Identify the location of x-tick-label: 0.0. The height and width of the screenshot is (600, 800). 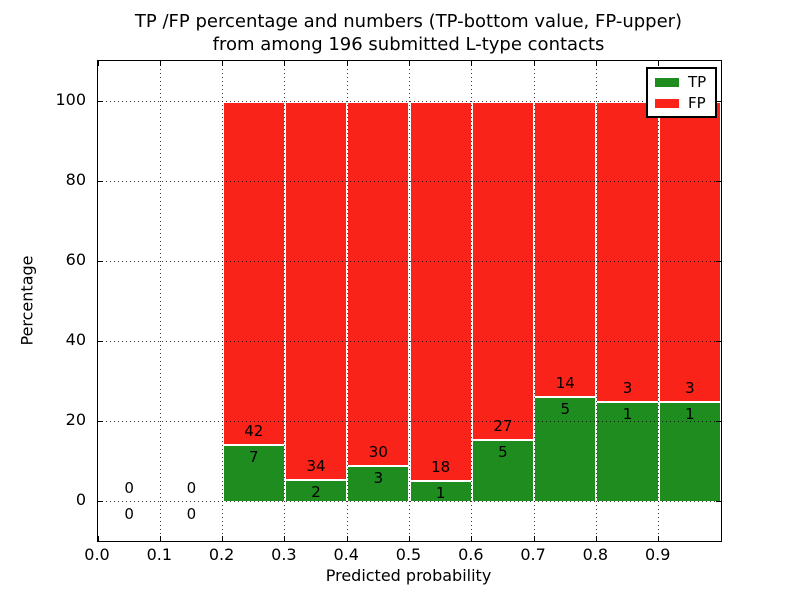
(97, 554).